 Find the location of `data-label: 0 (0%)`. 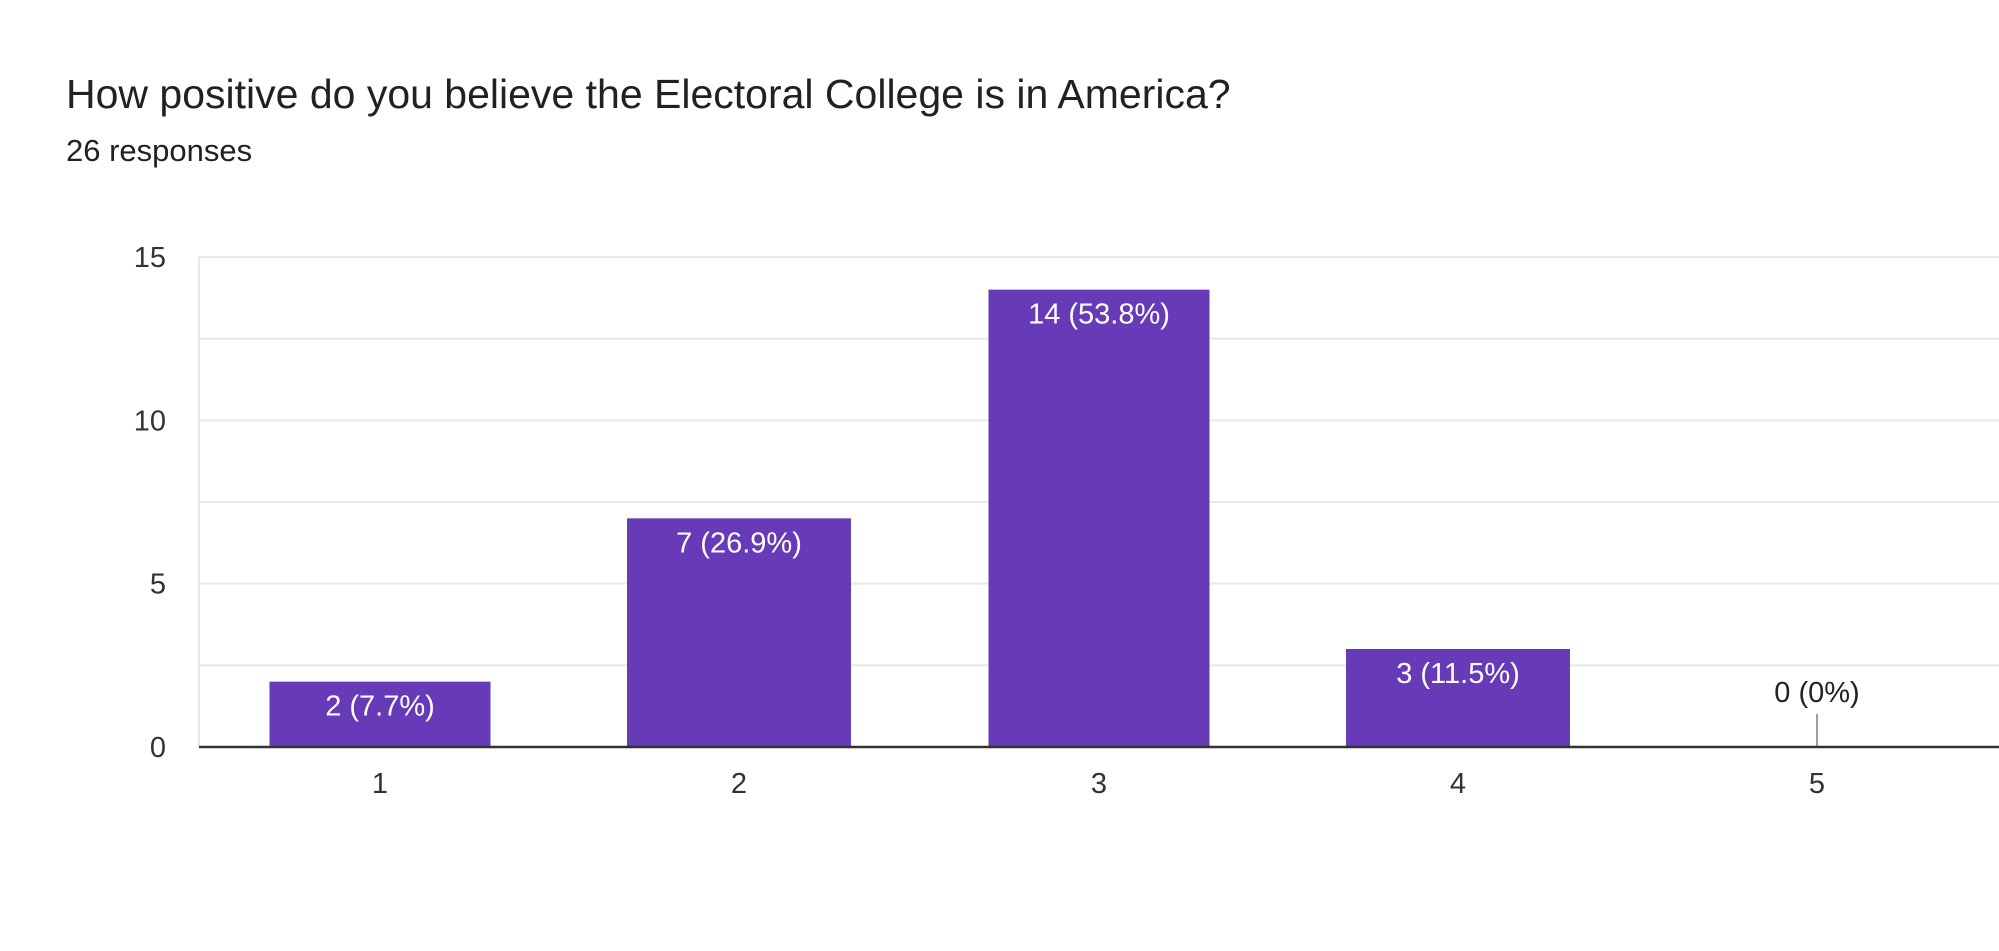

data-label: 0 (0%) is located at coordinates (1816, 693).